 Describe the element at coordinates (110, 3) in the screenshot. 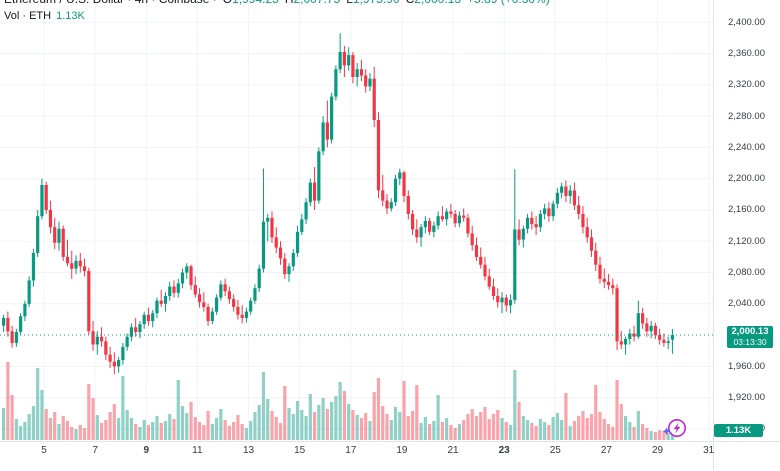

I see `symbol-title: Ethereum / U.S. Dollar · 4h · Coinbase ·` at that location.